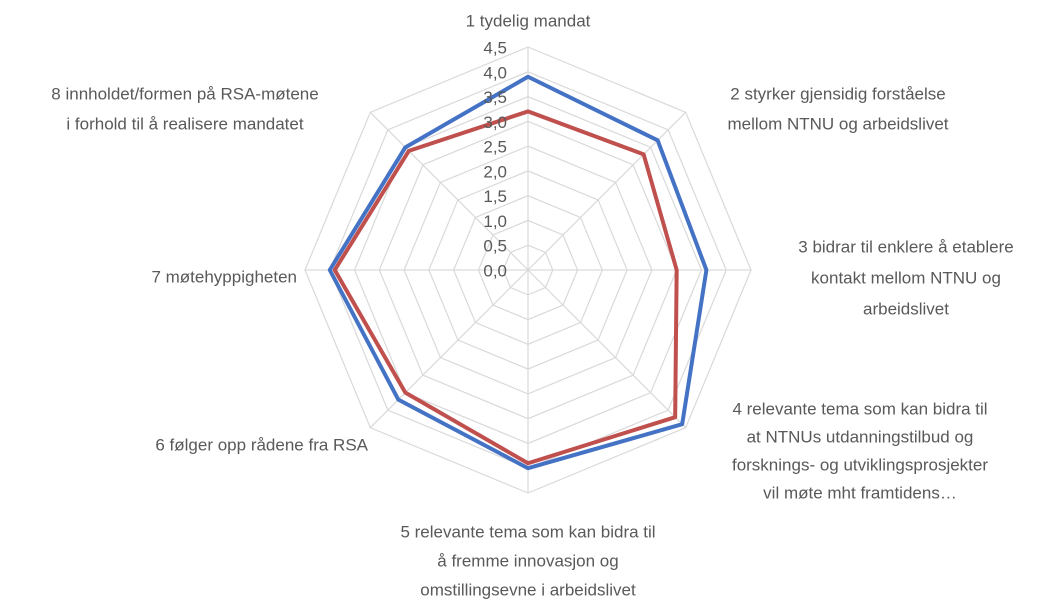 The width and height of the screenshot is (1048, 604). I want to click on r-tick-label: 4,5, so click(495, 47).